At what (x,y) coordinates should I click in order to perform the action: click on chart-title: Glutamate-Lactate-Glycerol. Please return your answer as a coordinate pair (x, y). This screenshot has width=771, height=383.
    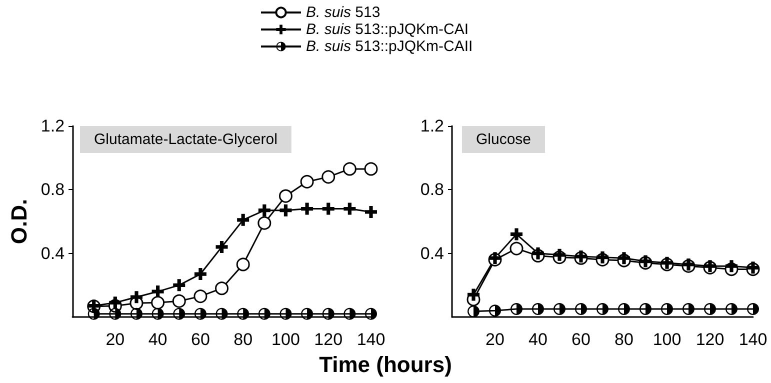
    Looking at the image, I should click on (186, 139).